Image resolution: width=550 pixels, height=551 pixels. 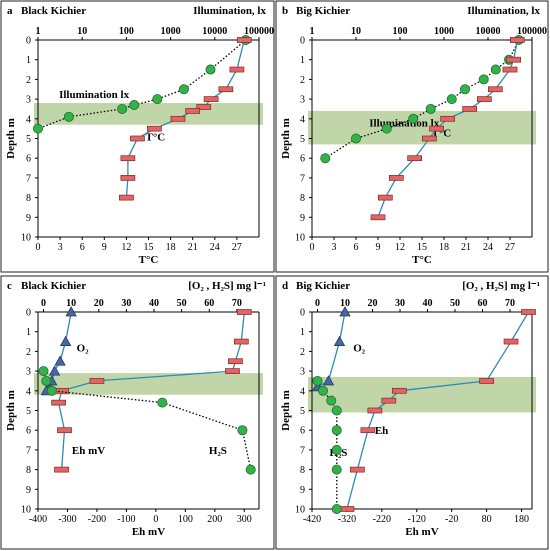 I want to click on top-tick-label: 10000, so click(x=214, y=31).